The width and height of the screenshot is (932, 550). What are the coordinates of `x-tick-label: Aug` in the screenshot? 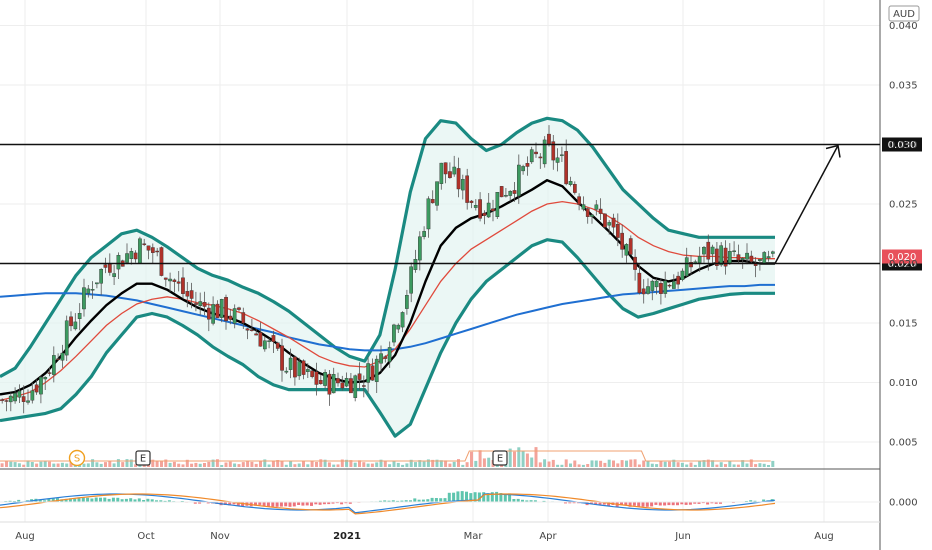 It's located at (25, 536).